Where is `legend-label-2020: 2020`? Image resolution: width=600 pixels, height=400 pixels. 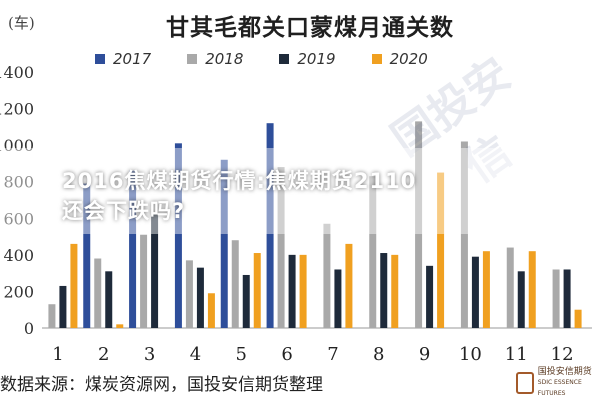
legend-label-2020: 2020 is located at coordinates (408, 59).